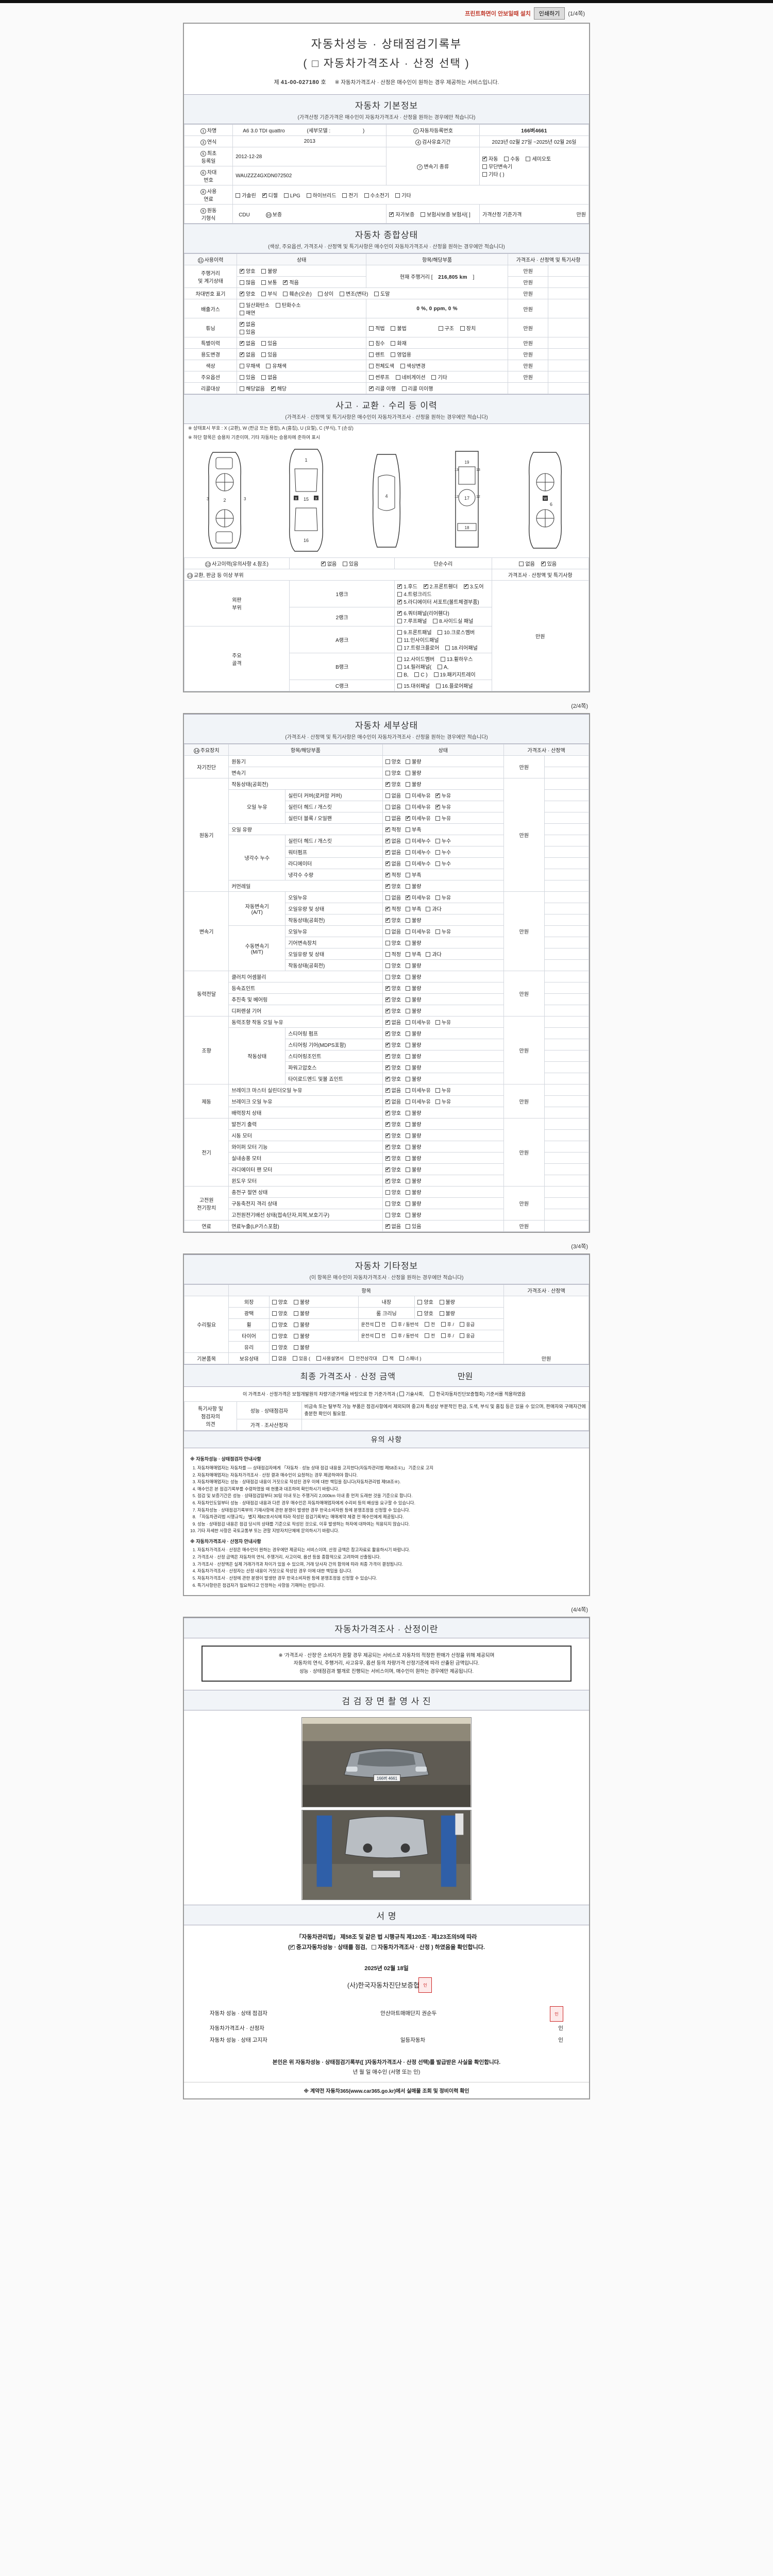 This screenshot has height=2576, width=773. Describe the element at coordinates (413, 365) in the screenshot. I see `opt-color-change: 색상변경` at that location.